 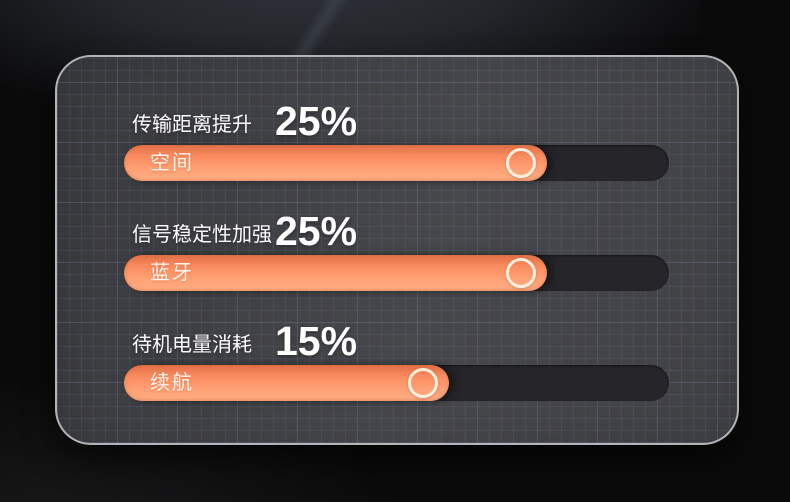 I want to click on metric-label: 信号稳定性加强, so click(x=202, y=235).